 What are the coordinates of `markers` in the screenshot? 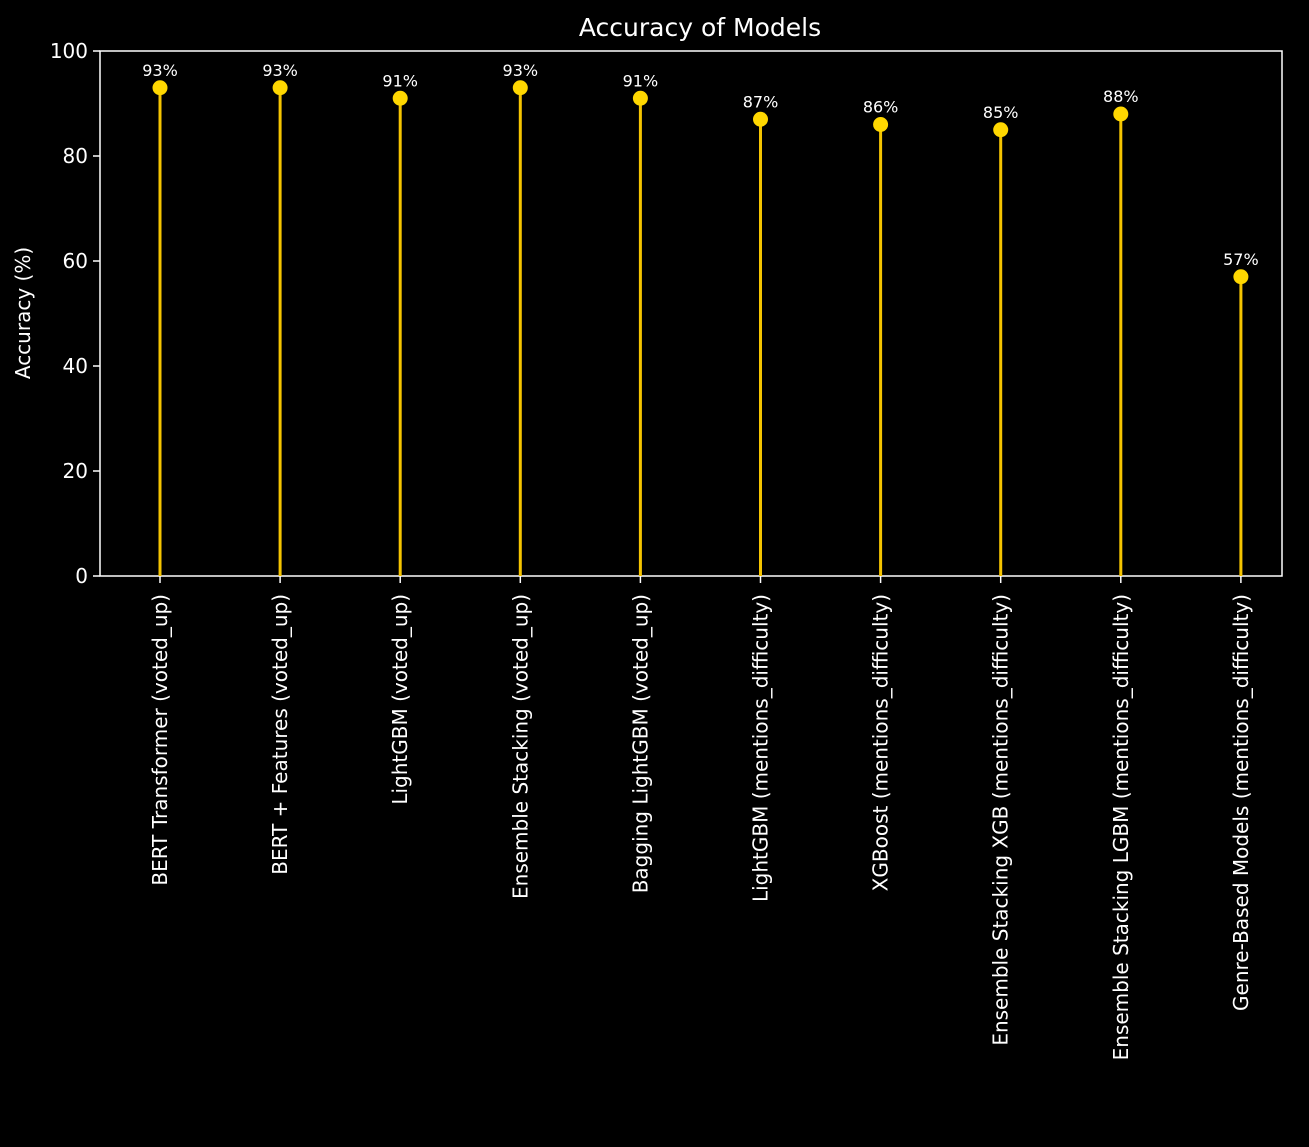 It's located at (700, 182).